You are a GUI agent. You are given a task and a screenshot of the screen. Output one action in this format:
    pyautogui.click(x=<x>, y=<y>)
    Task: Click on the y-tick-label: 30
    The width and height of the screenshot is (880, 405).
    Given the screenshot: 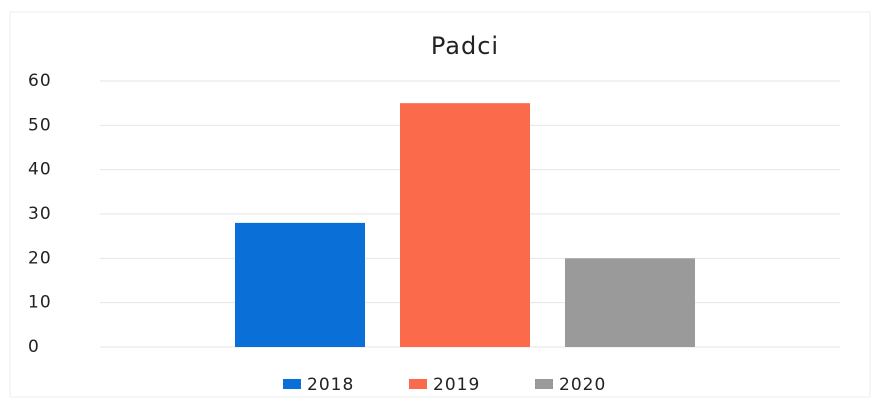 What is the action you would take?
    pyautogui.click(x=40, y=214)
    